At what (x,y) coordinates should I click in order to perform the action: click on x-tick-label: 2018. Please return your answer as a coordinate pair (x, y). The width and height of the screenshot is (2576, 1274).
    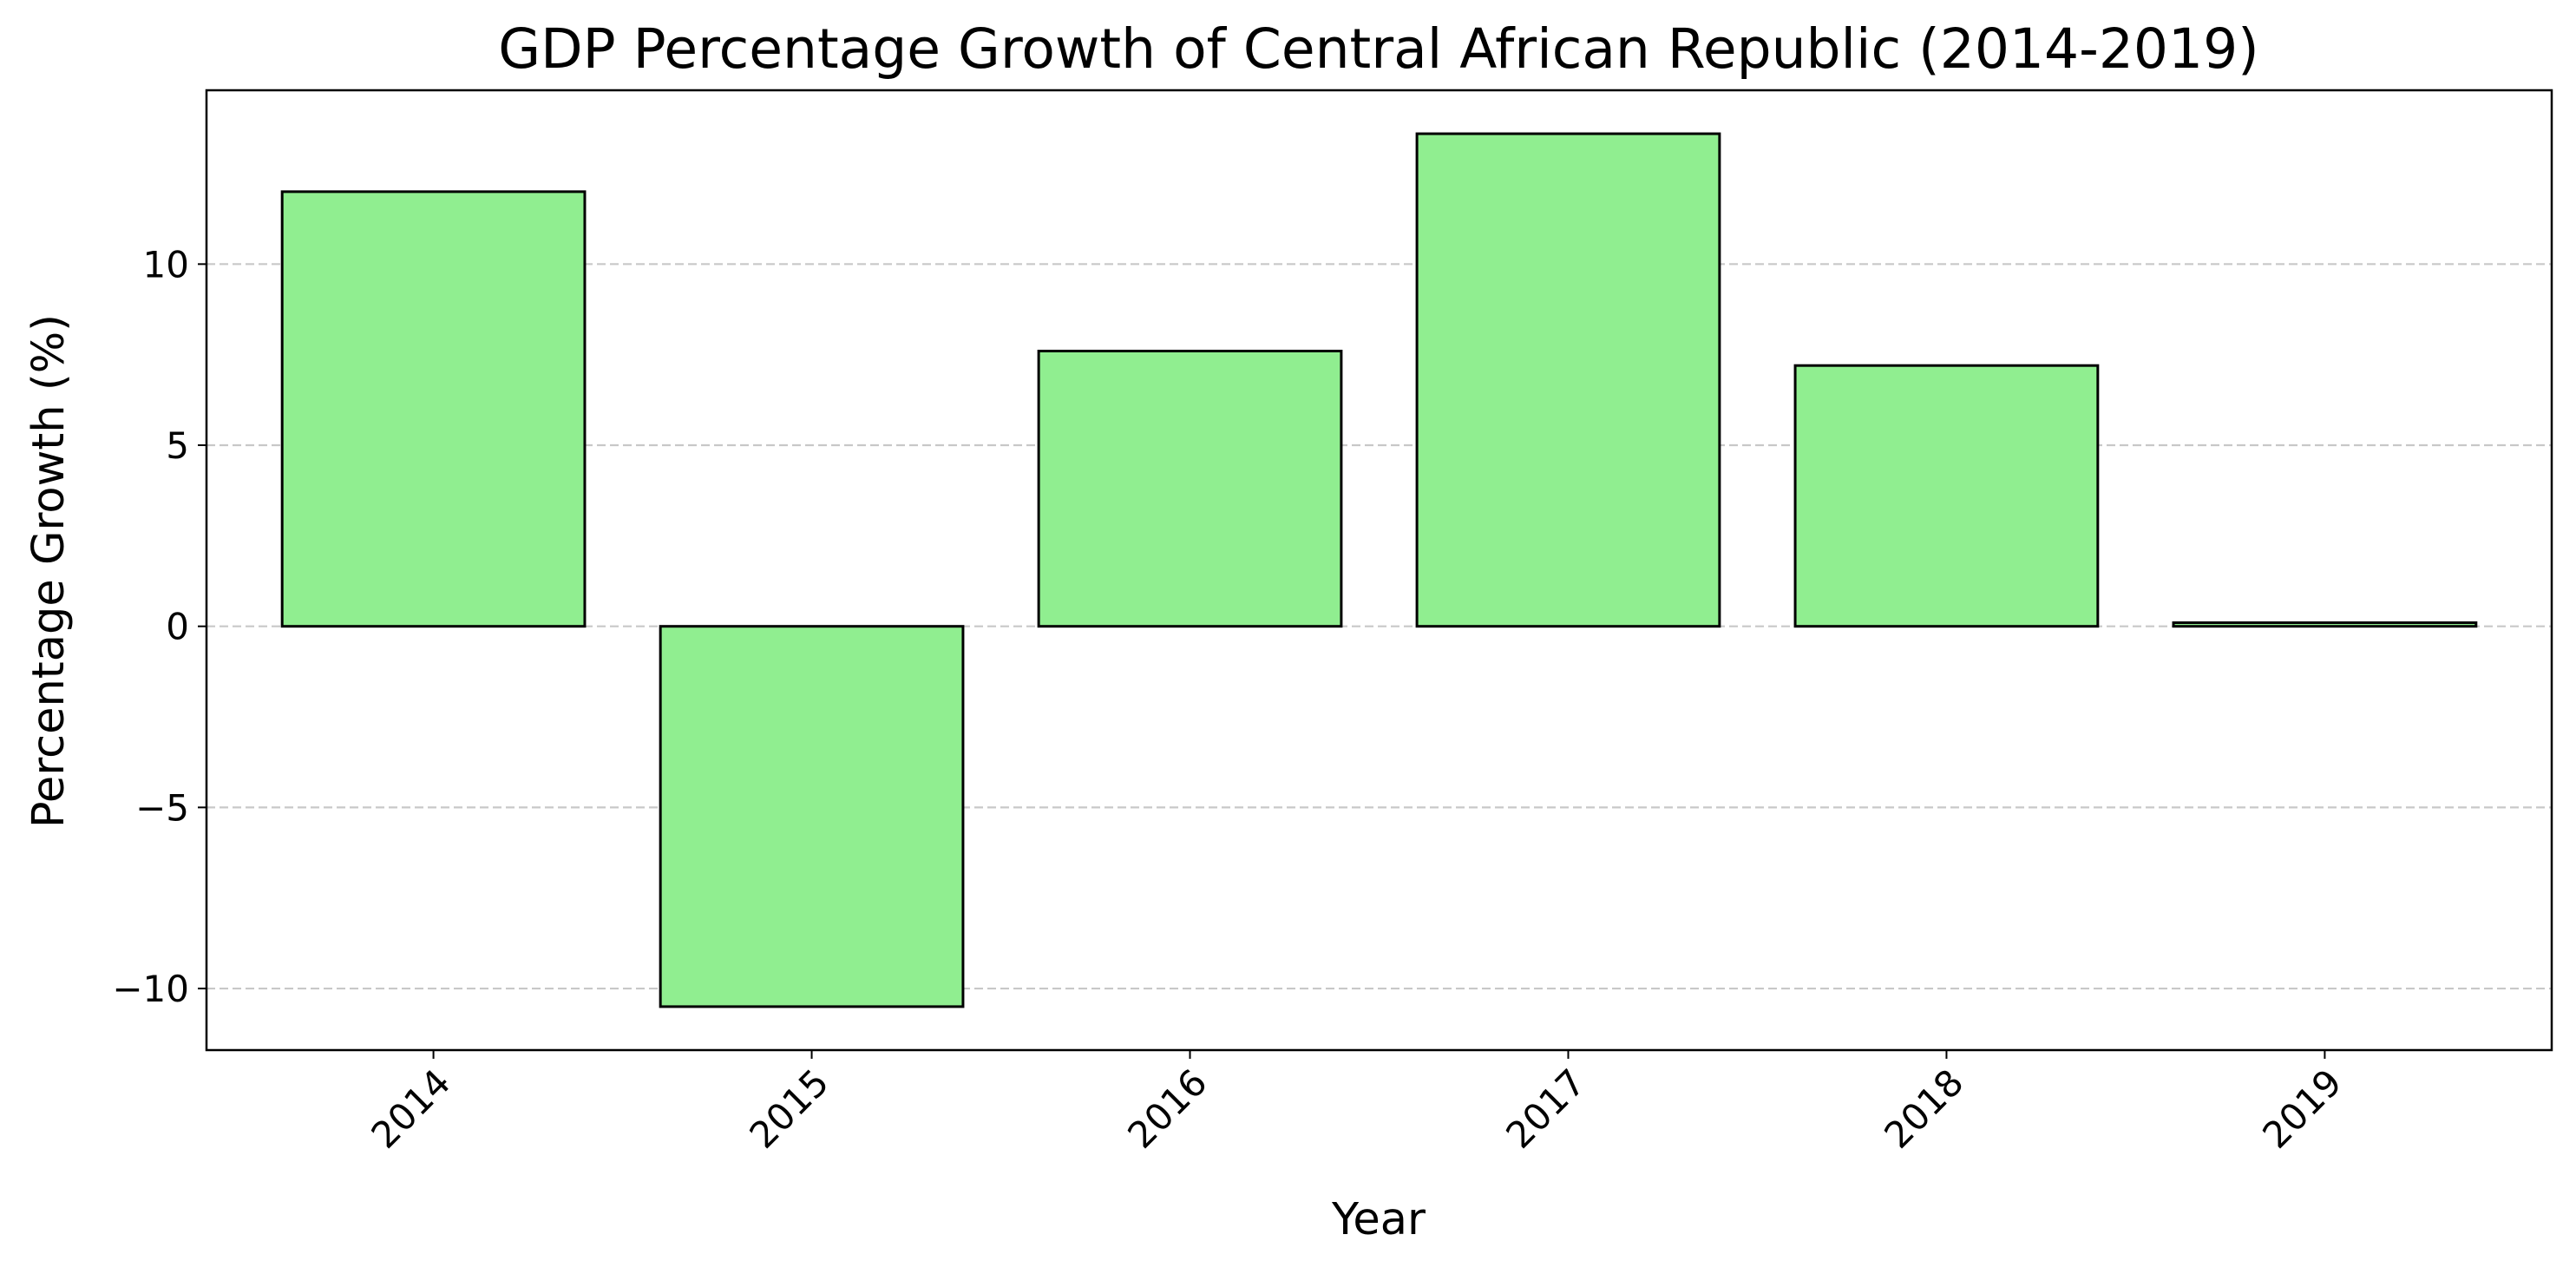
    Looking at the image, I should click on (1923, 1108).